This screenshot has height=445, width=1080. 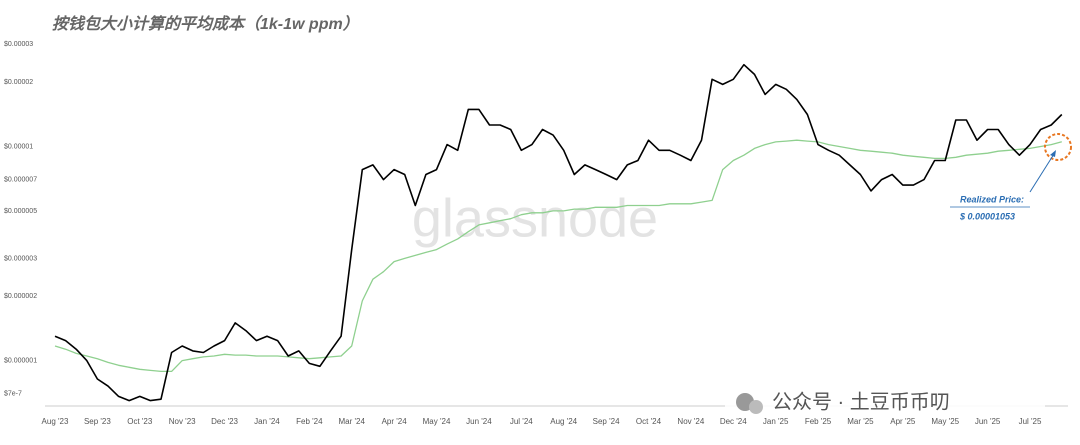 I want to click on chart-title: 按钱包大小计算的平均成本（1k-1w ppm）, so click(x=205, y=23).